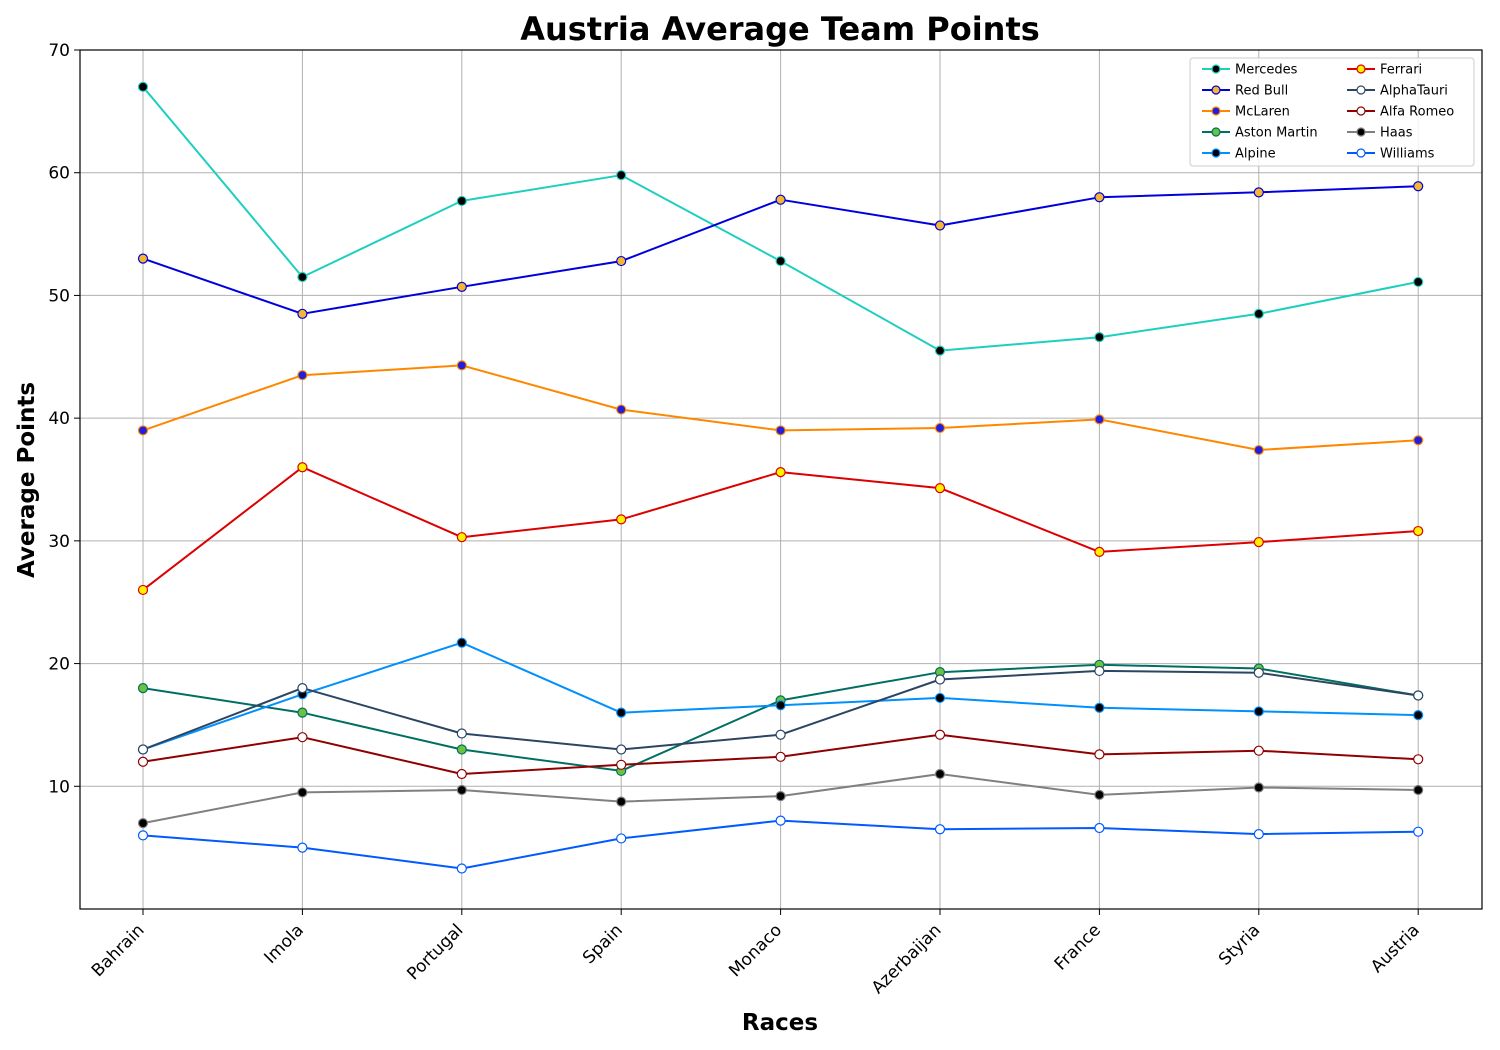  What do you see at coordinates (1261, 91) in the screenshot?
I see `legend-label: Red Bull` at bounding box center [1261, 91].